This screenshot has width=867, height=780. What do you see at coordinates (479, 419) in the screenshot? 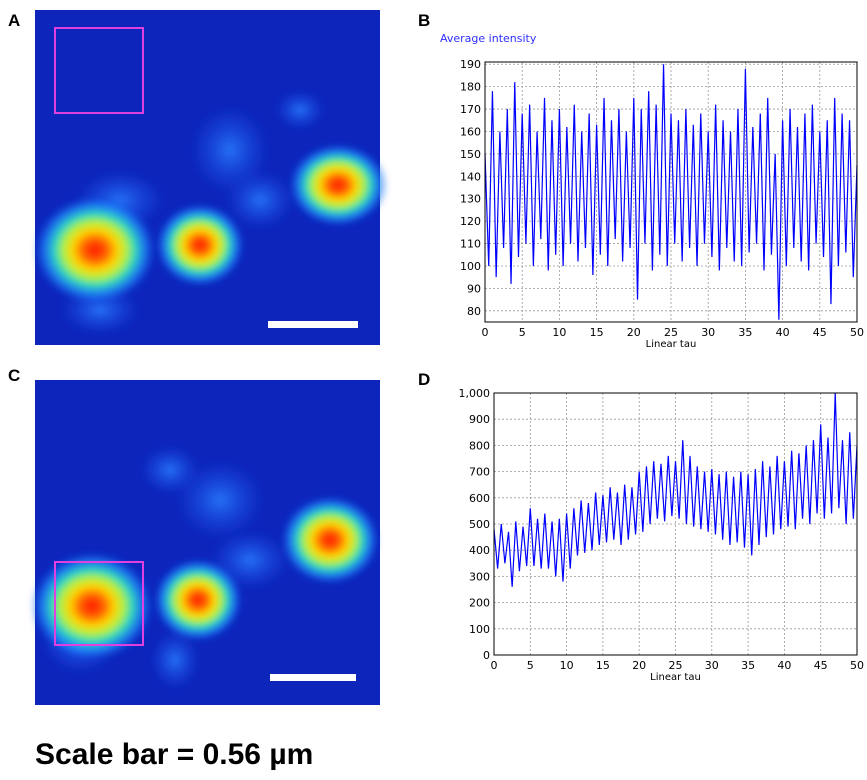
I see `y-tick-label: 900` at bounding box center [479, 419].